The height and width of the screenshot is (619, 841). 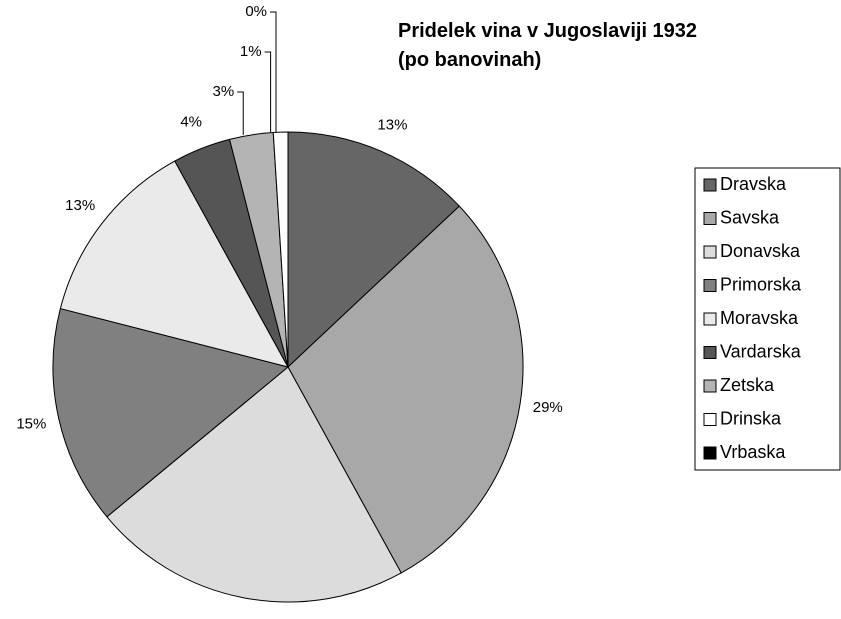 What do you see at coordinates (251, 51) in the screenshot?
I see `data-label: 1%` at bounding box center [251, 51].